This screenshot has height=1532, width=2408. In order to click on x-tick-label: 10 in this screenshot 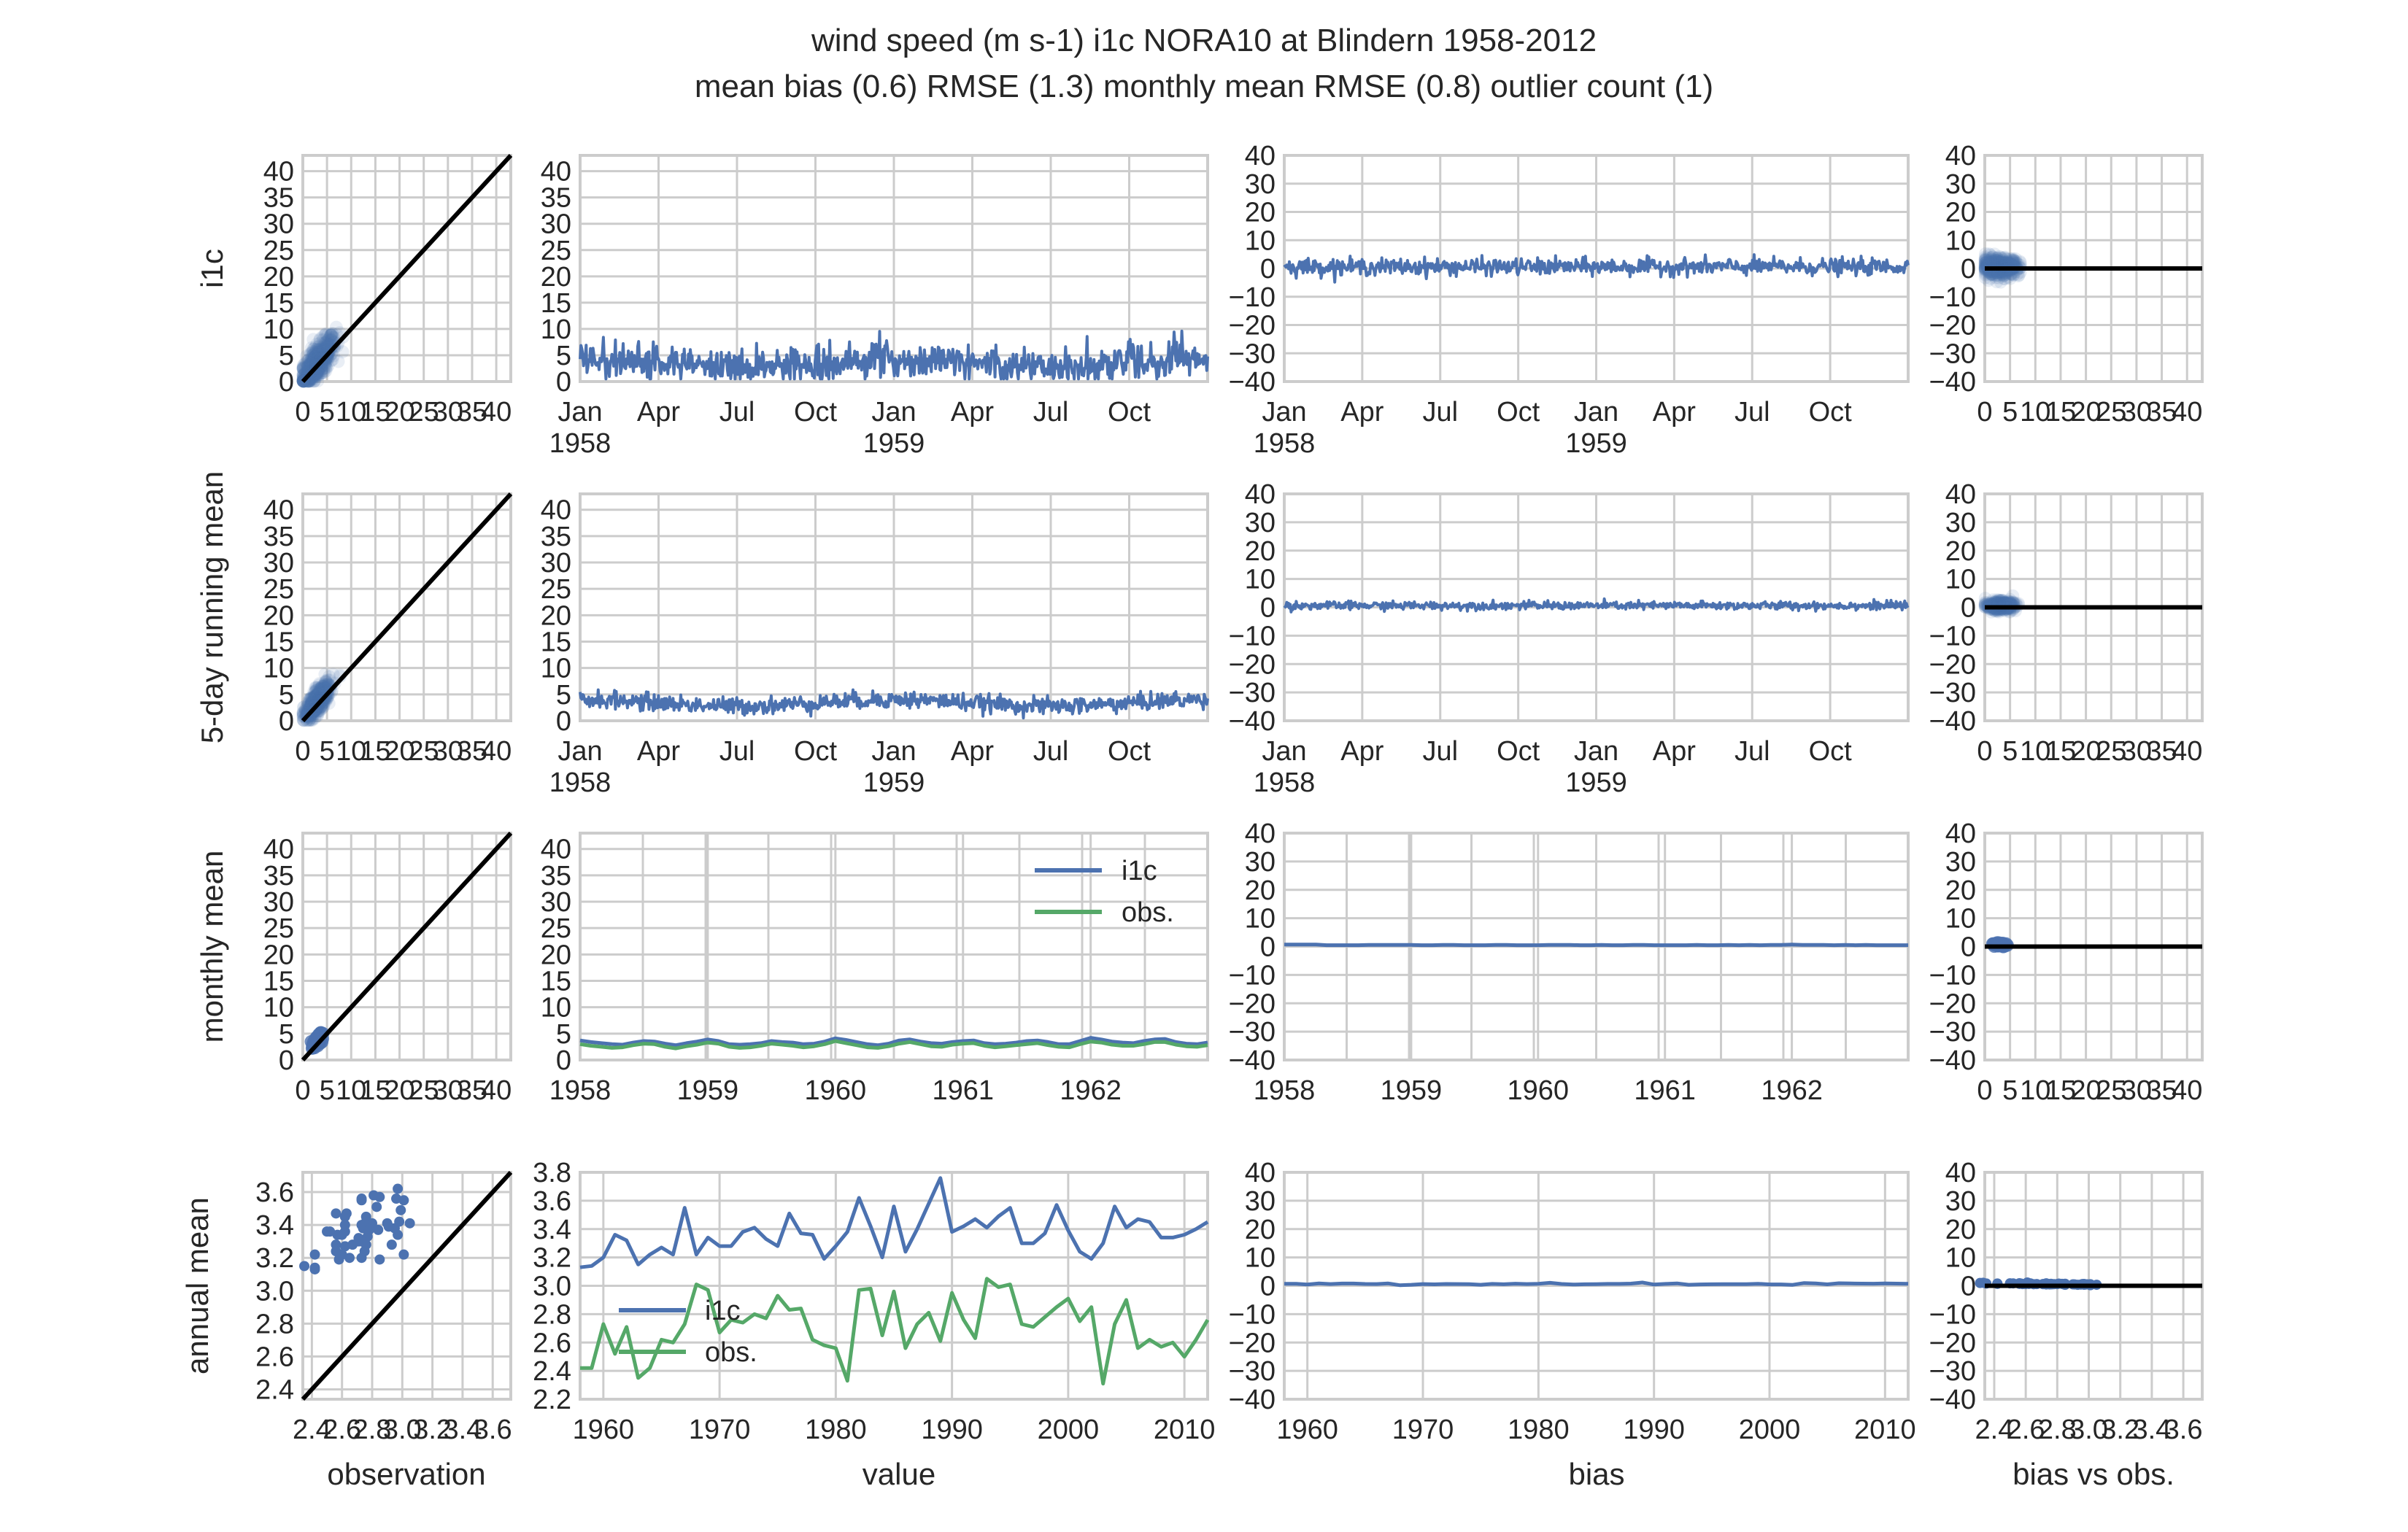, I will do `click(351, 412)`.